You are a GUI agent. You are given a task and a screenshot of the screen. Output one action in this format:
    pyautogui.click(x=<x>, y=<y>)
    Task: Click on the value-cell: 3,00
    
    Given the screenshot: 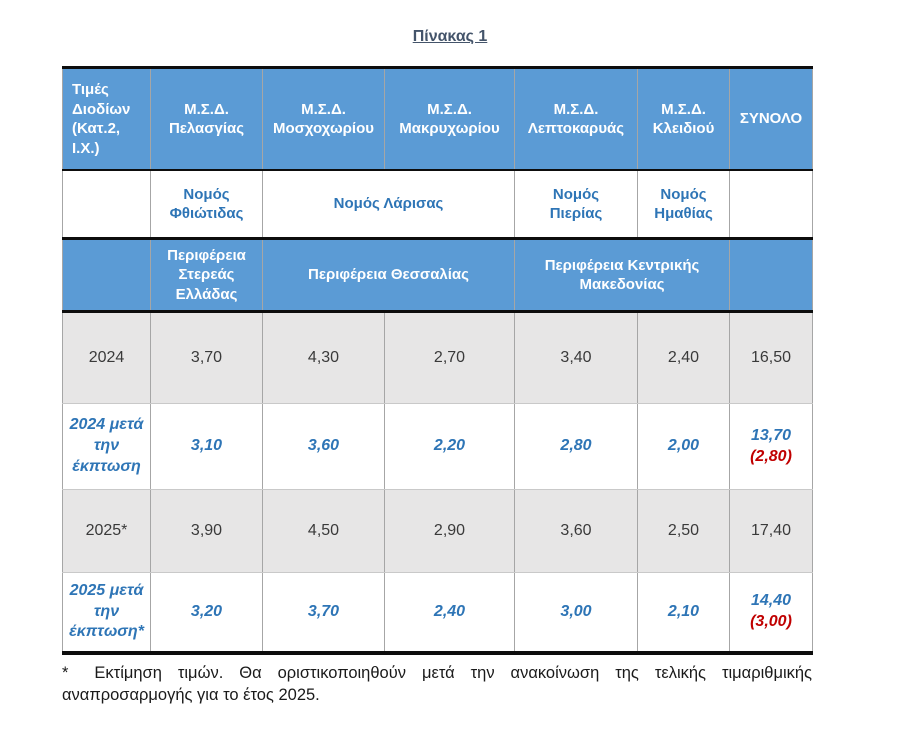 What is the action you would take?
    pyautogui.click(x=576, y=612)
    